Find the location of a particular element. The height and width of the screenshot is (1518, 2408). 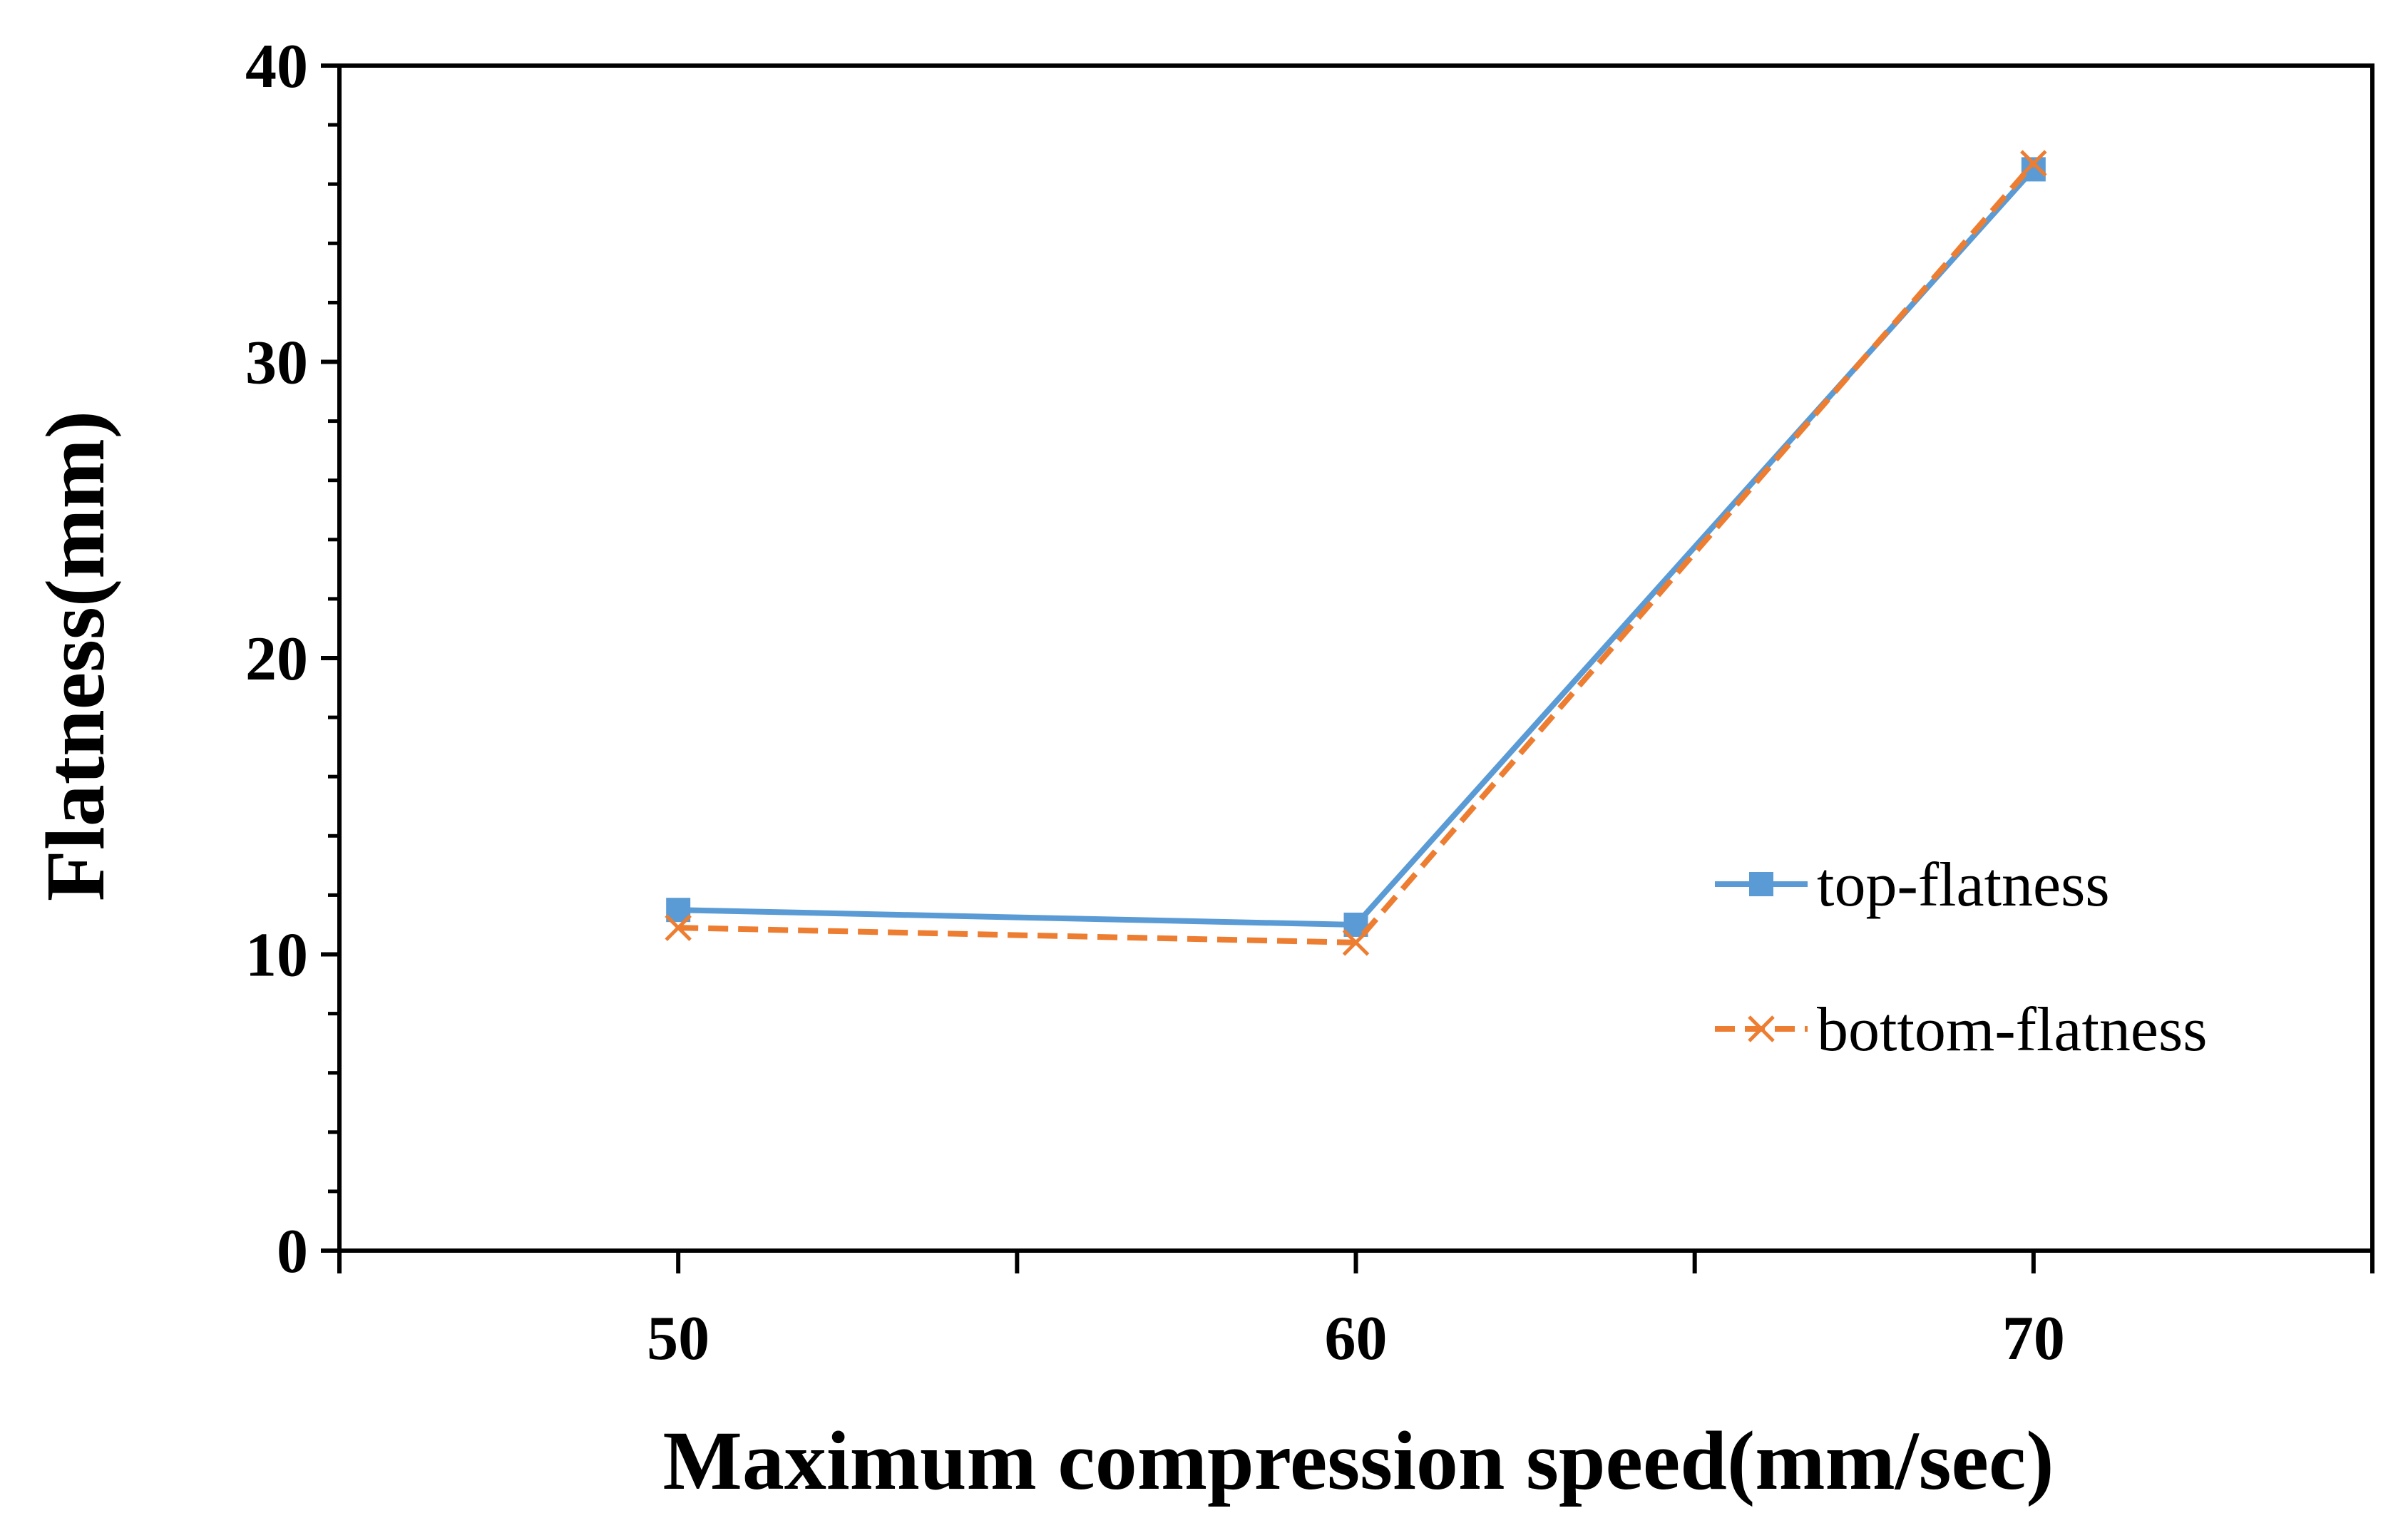

x-tick-label: 70 is located at coordinates (2033, 1338).